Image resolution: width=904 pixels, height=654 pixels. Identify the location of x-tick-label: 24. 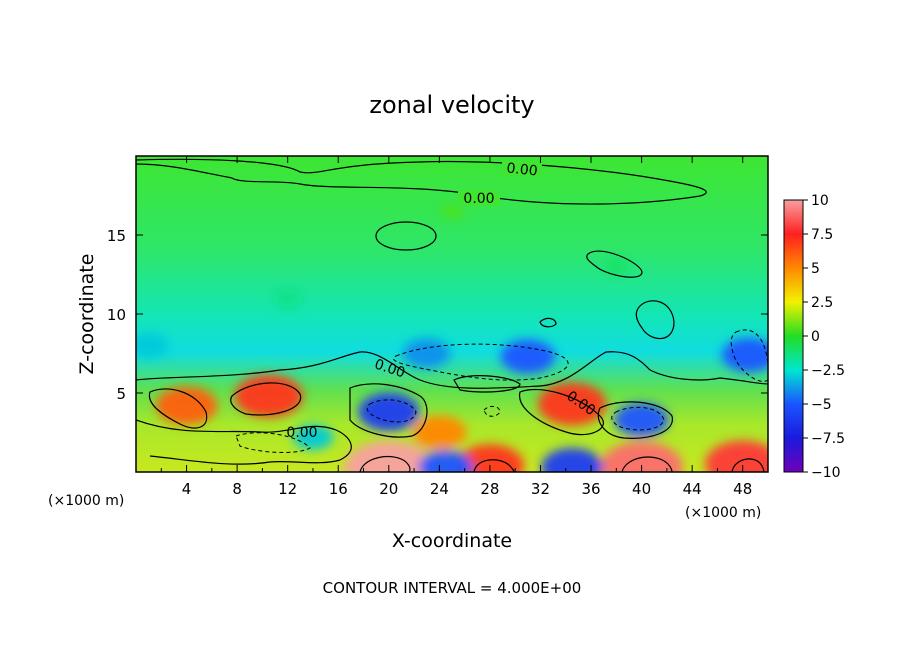
(439, 489).